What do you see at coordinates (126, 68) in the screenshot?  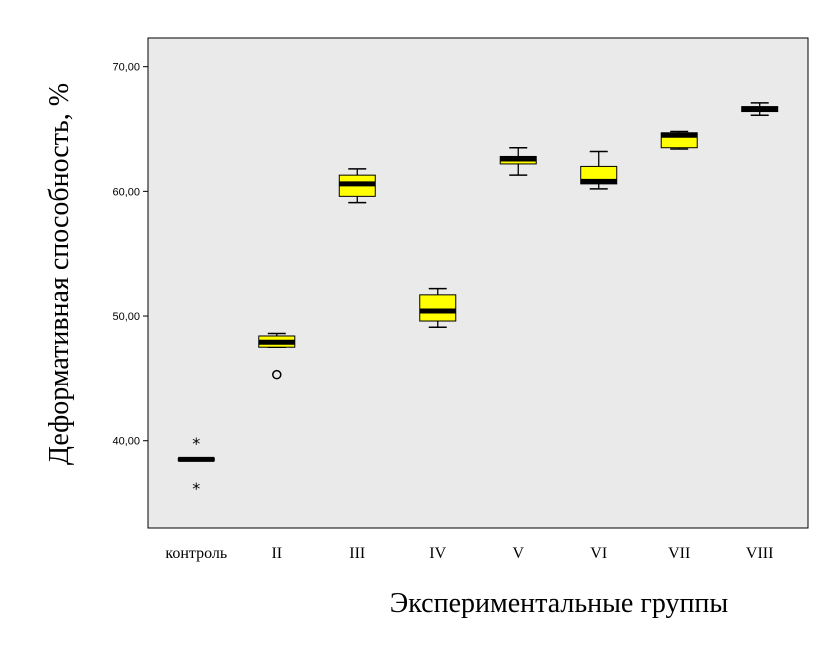 I see `y-tick-label: 70,00` at bounding box center [126, 68].